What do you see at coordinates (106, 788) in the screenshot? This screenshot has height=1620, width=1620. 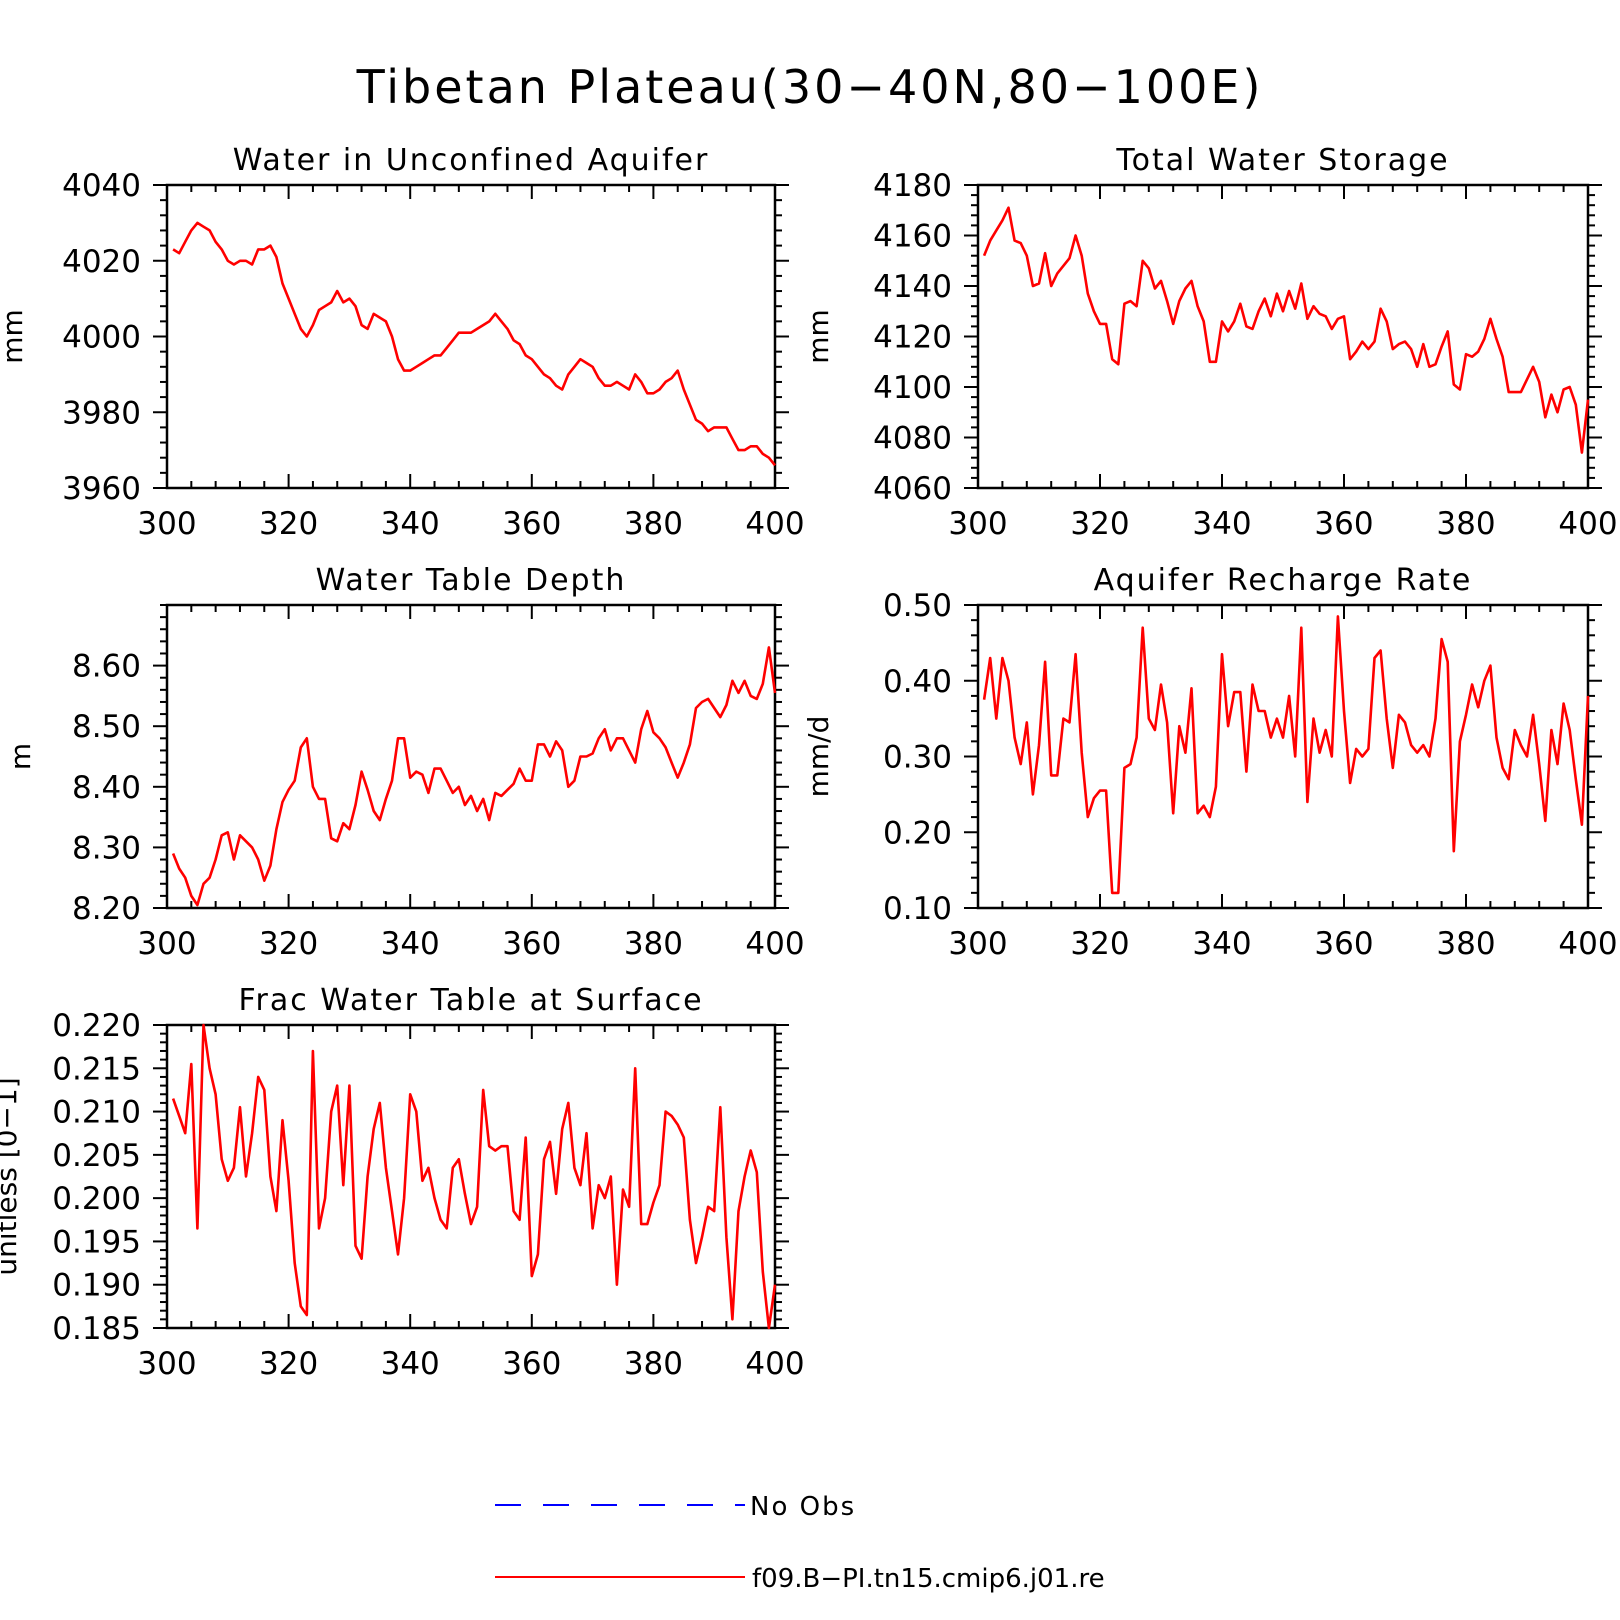 I see `y-tick-label: 8.40` at bounding box center [106, 788].